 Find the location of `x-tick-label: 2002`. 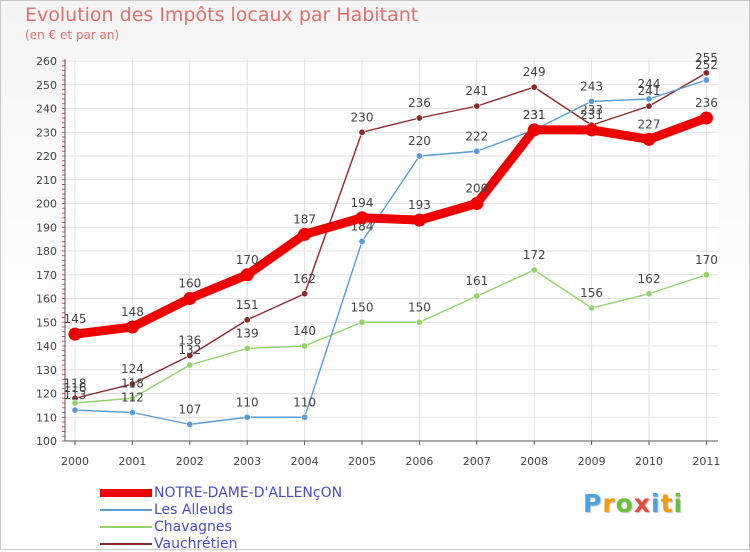

x-tick-label: 2002 is located at coordinates (190, 461).